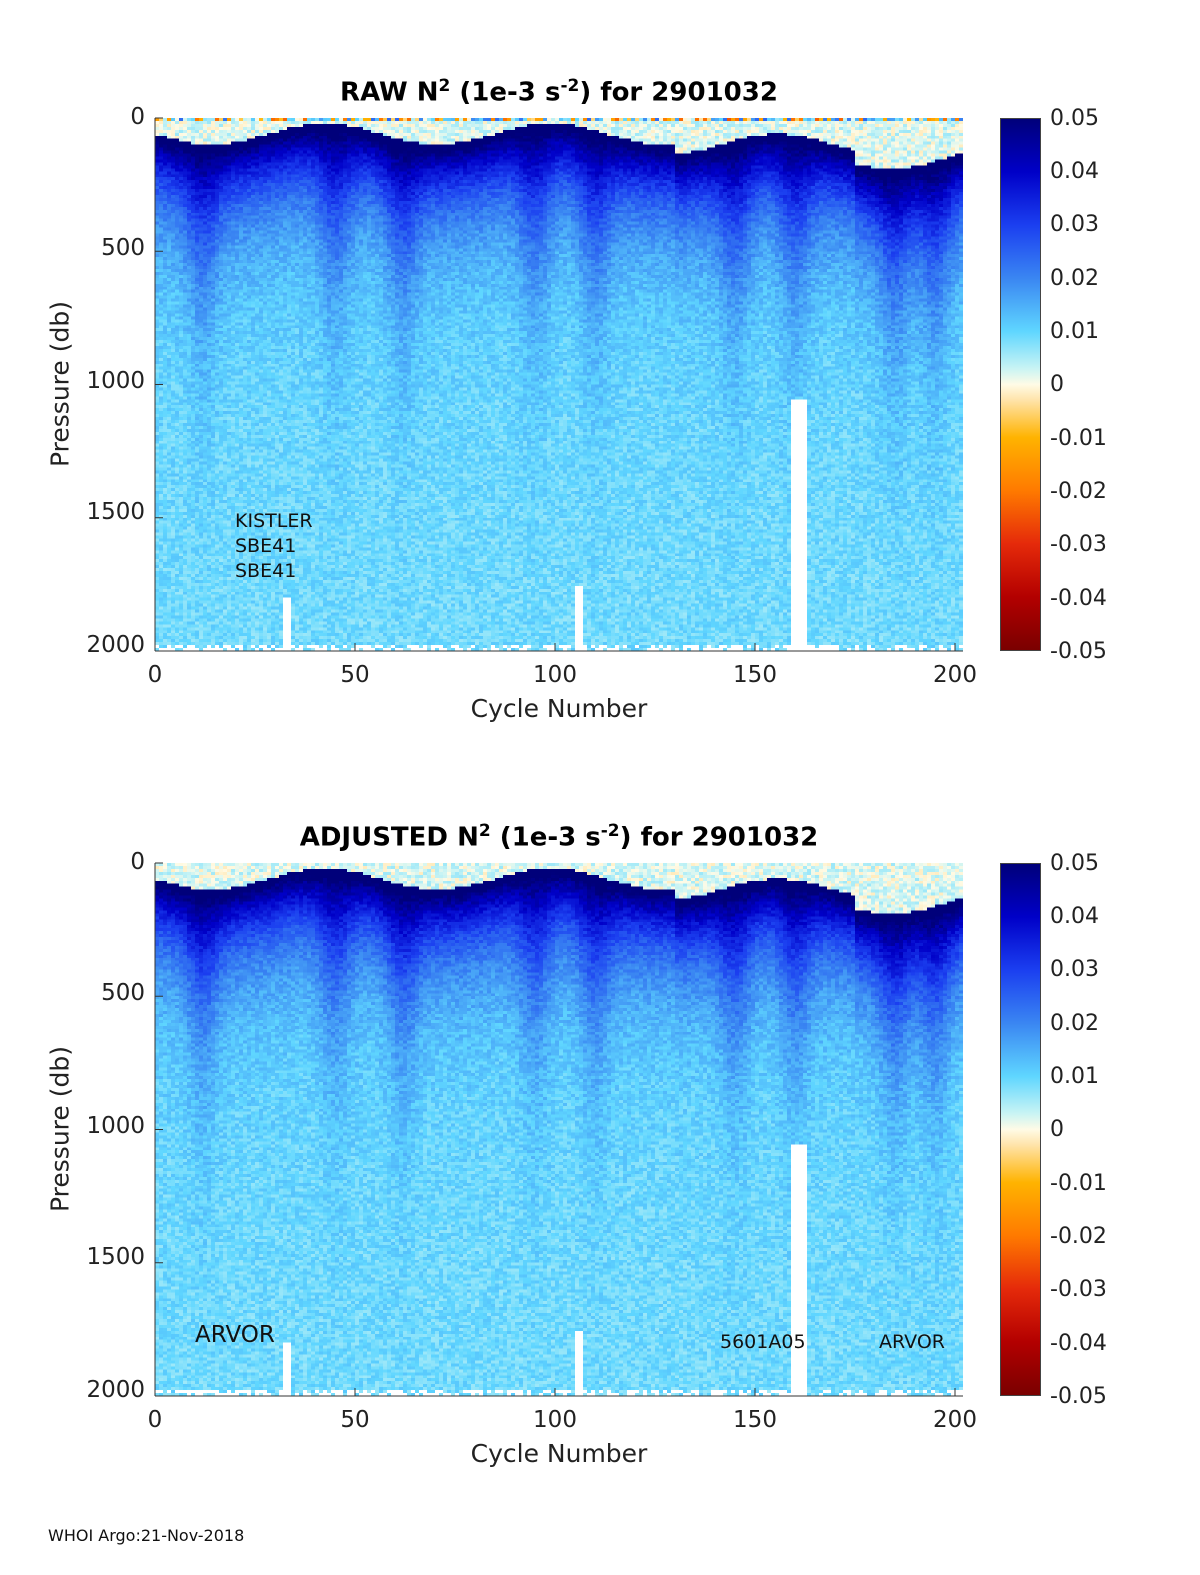 The image size is (1200, 1575). What do you see at coordinates (389, 92) in the screenshot?
I see `title-text: RAW N` at bounding box center [389, 92].